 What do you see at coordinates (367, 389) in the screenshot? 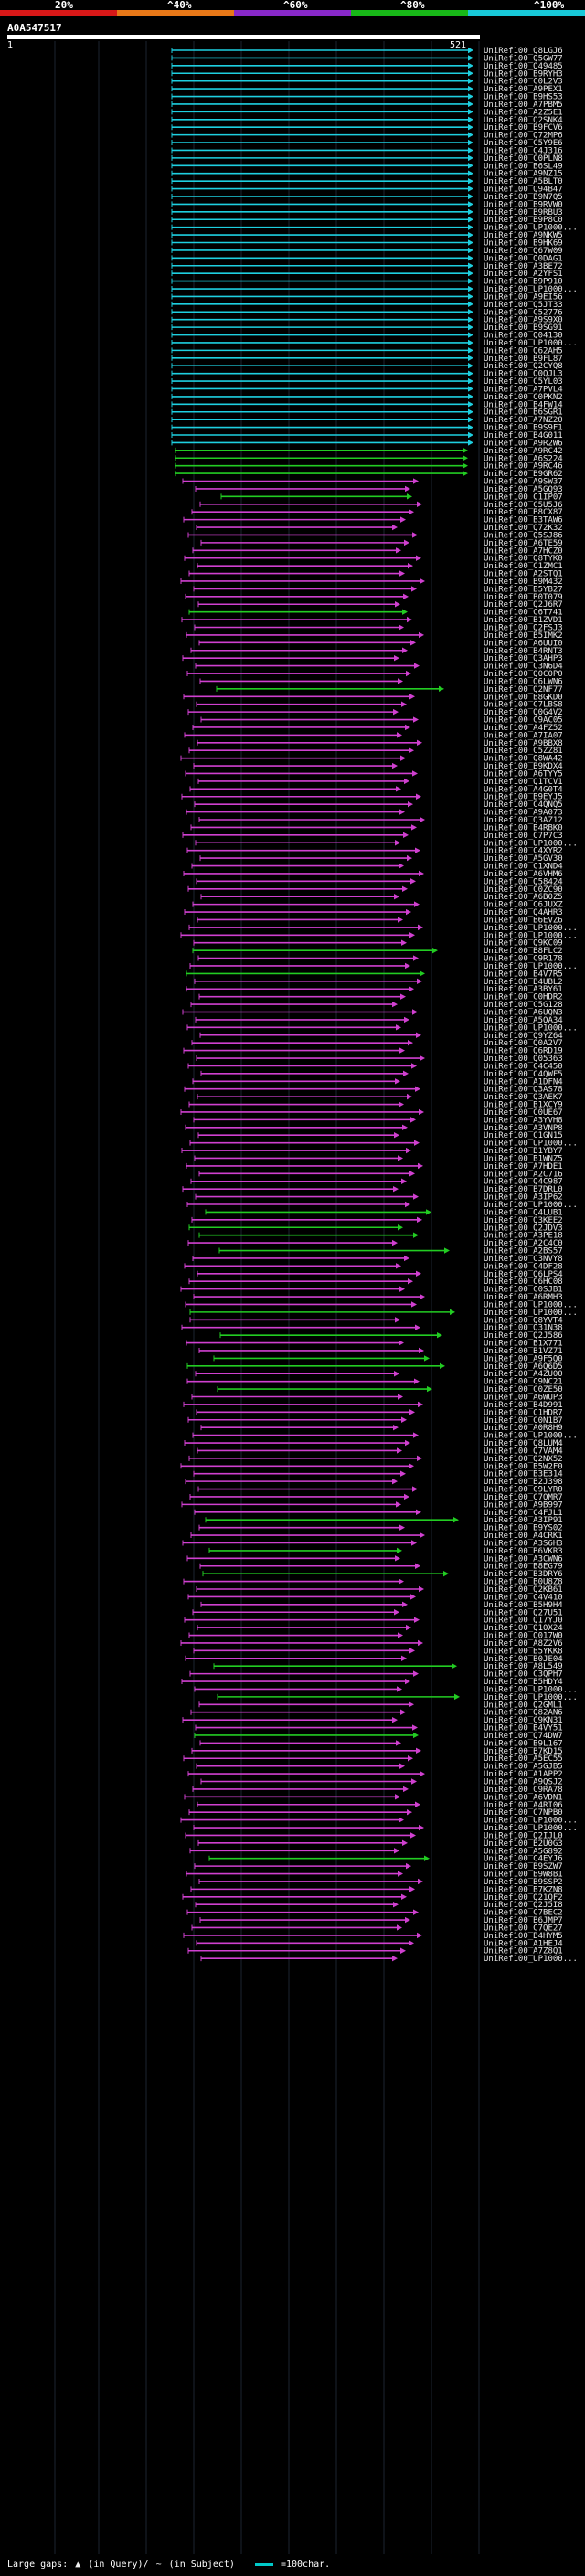
I see `hit-row: UniRef100_A7PVL4` at bounding box center [367, 389].